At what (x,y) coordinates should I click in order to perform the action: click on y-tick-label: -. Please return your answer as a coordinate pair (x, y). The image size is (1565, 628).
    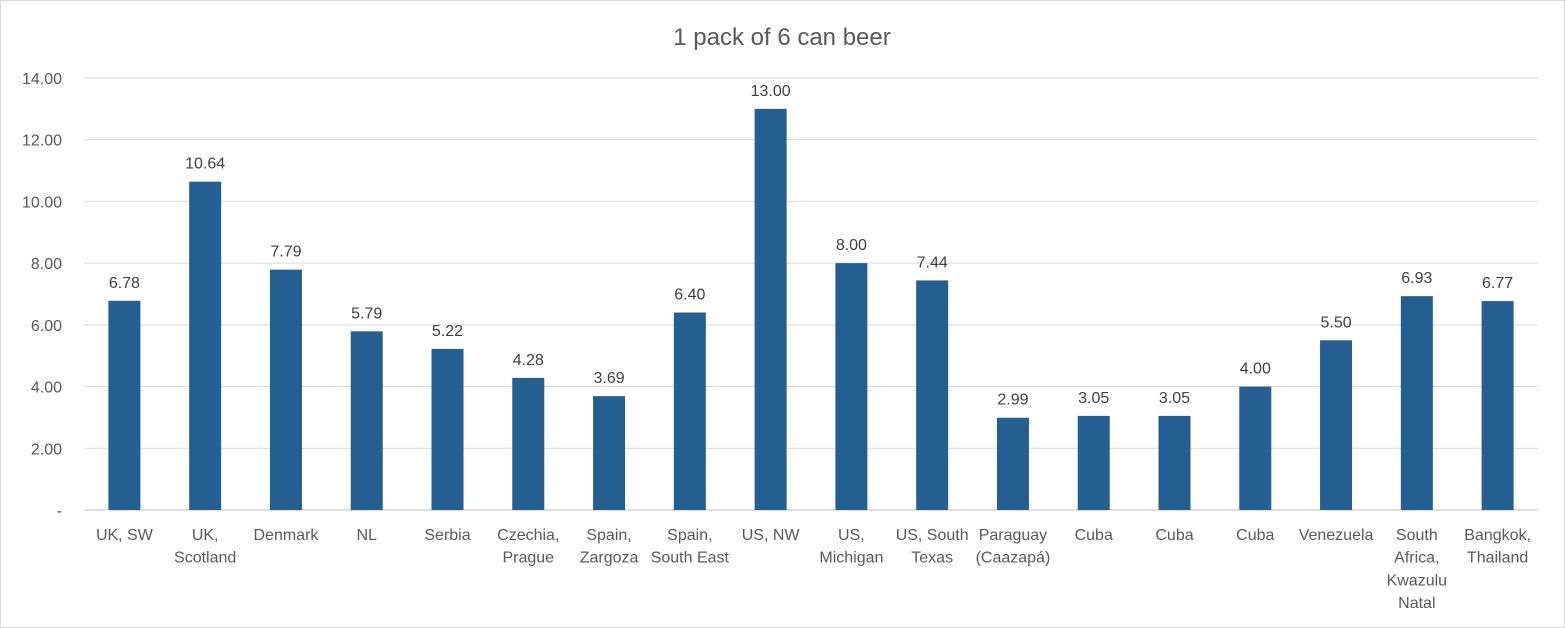
    Looking at the image, I should click on (59, 511).